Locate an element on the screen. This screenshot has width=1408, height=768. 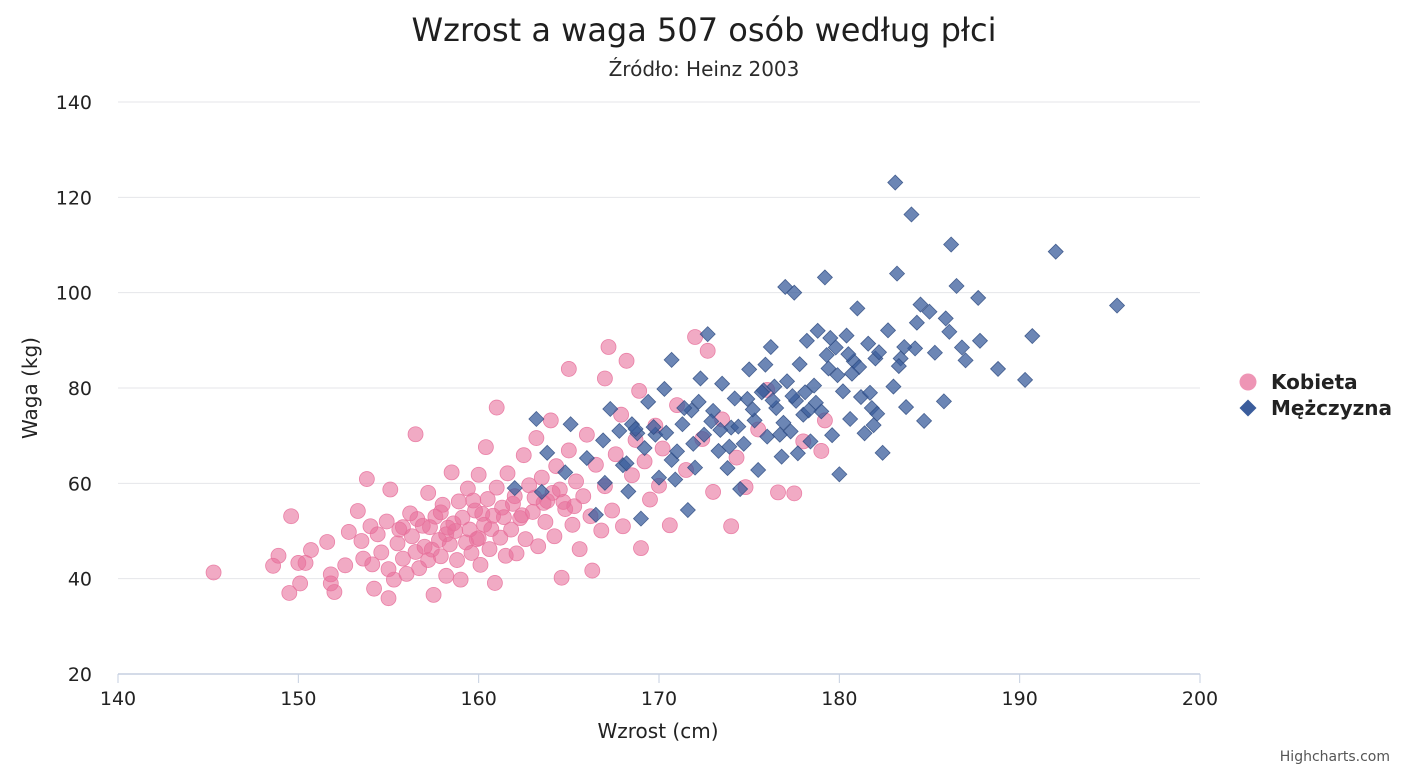
credit-link: Highcharts.com is located at coordinates (1335, 757).